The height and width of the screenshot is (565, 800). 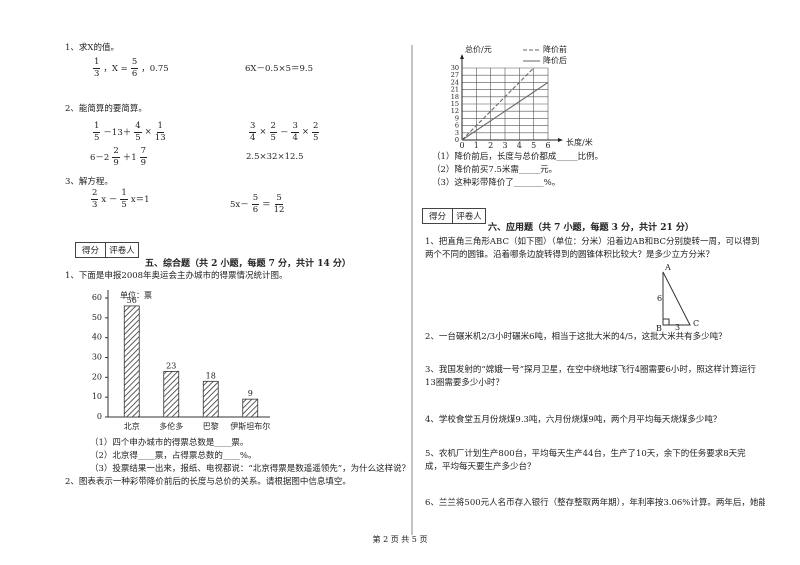 What do you see at coordinates (169, 443) in the screenshot?
I see `sub-question: （1）四个申办城市的得票总数是____票。` at bounding box center [169, 443].